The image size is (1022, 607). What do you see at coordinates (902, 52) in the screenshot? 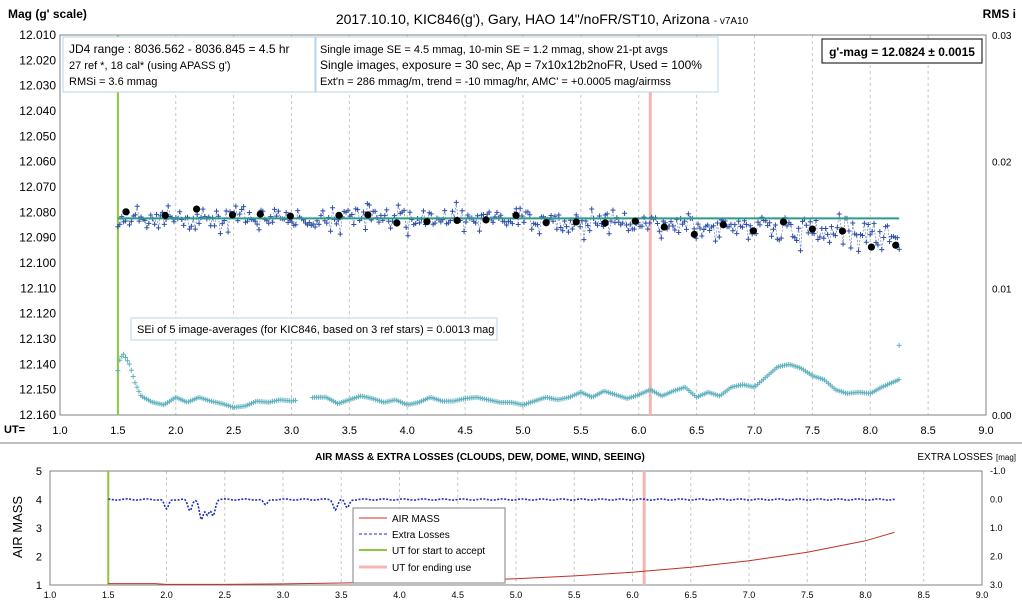
I see `result-box-text: g'-mag = 12.0824 ± 0.0015` at bounding box center [902, 52].